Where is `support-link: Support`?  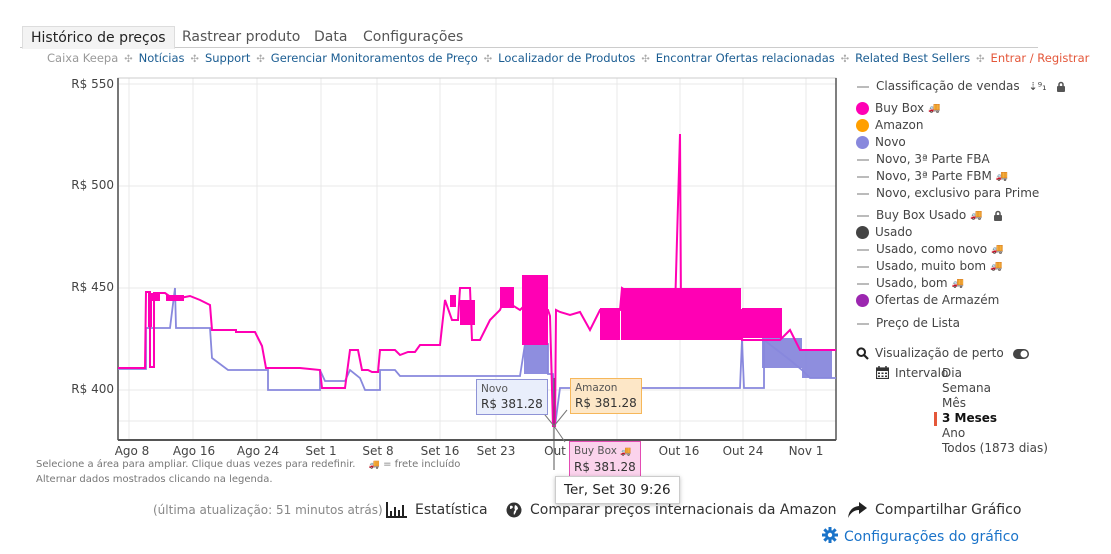 support-link: Support is located at coordinates (227, 58).